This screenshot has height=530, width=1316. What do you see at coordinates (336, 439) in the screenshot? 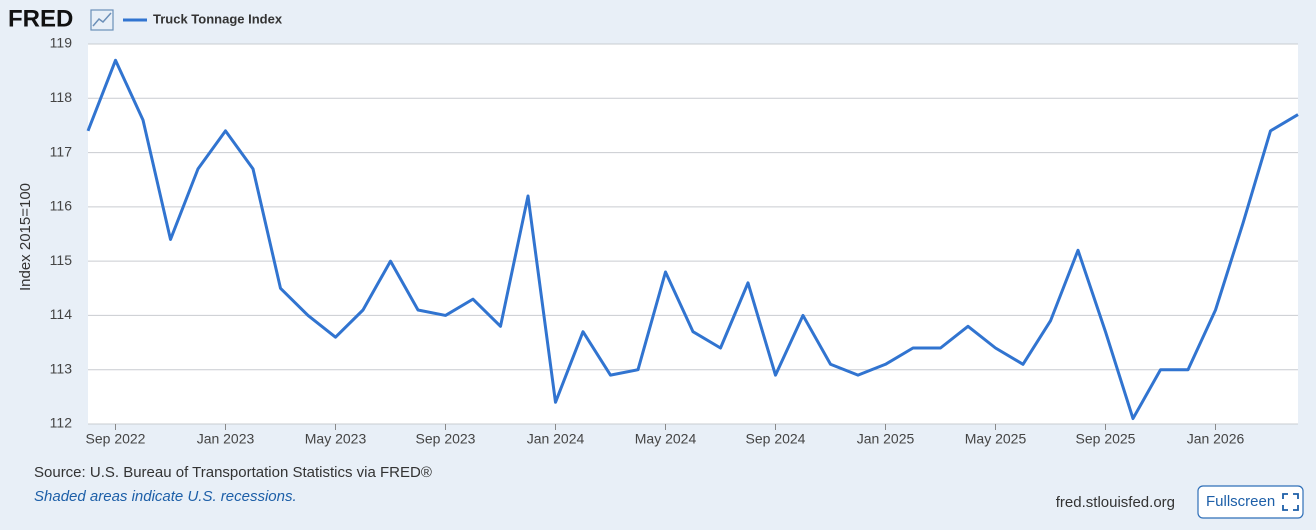
I see `x-tick-label: May 2023` at bounding box center [336, 439].